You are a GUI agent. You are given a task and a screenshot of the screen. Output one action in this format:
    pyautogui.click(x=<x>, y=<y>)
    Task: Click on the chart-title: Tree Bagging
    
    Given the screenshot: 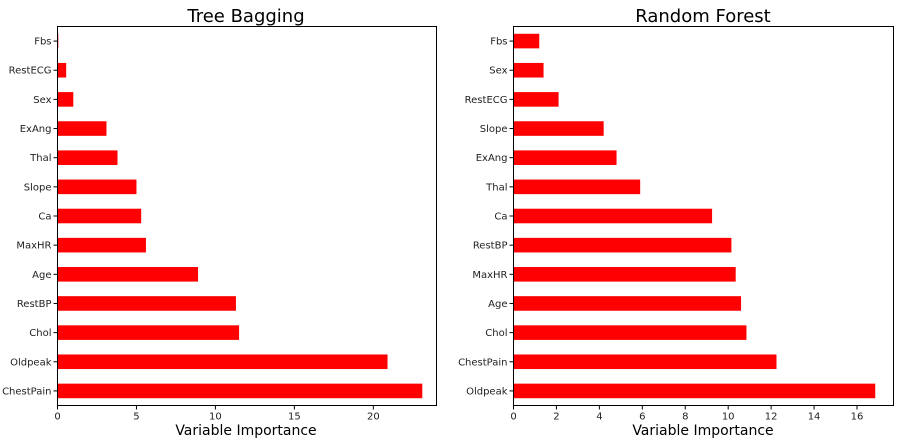 What is the action you would take?
    pyautogui.click(x=245, y=16)
    